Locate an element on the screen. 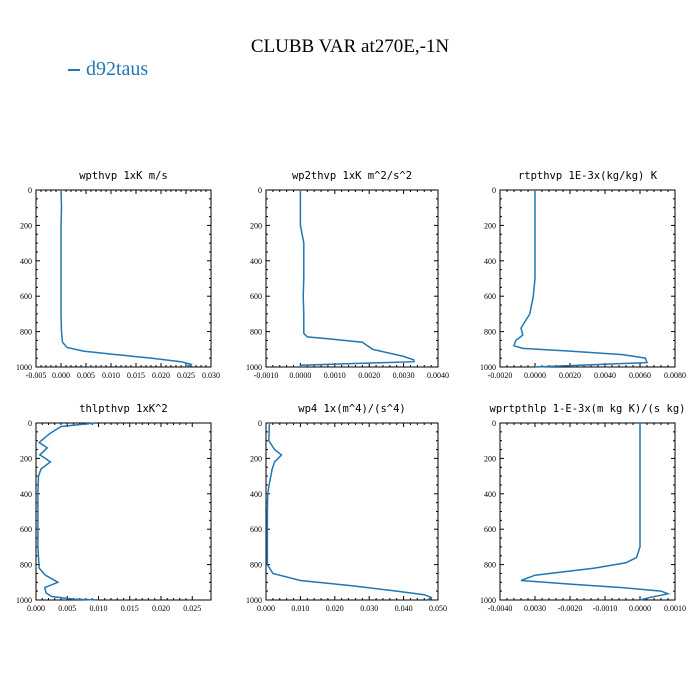  panel-title: wp2thvp 1xK m^2/s^2 is located at coordinates (352, 176).